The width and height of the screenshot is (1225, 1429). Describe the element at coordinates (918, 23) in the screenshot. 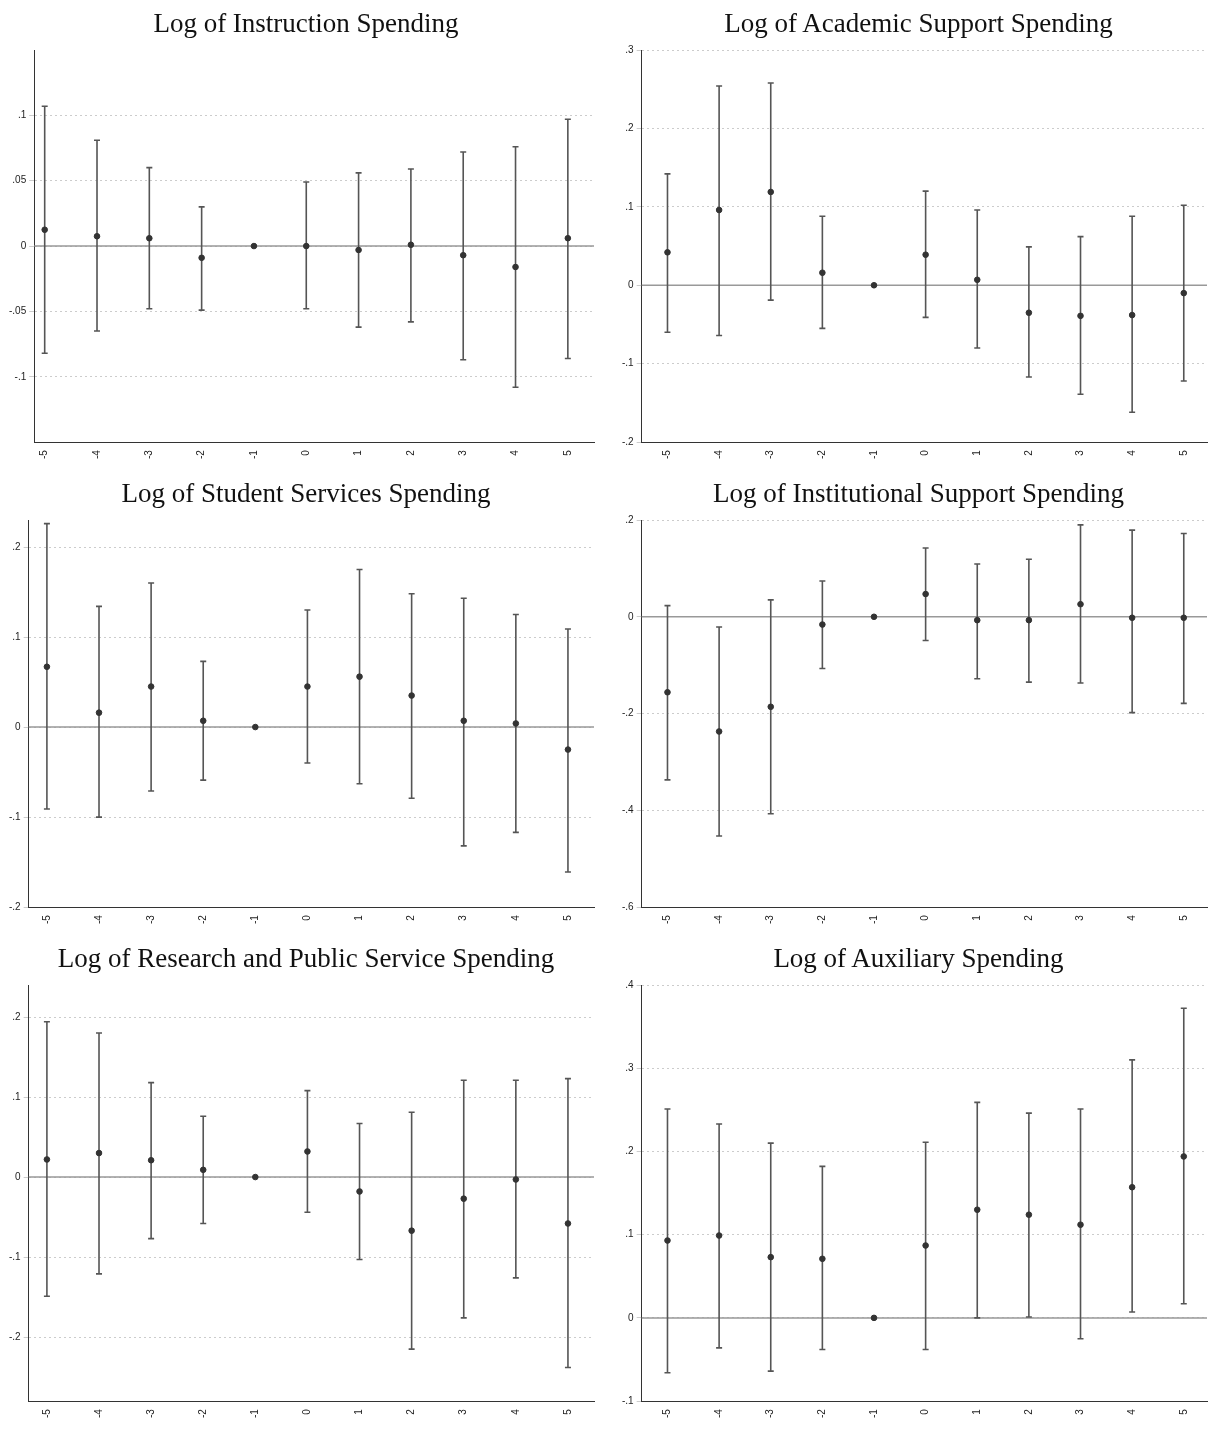

I see `chart-title: Log of Academic Support Spending` at that location.